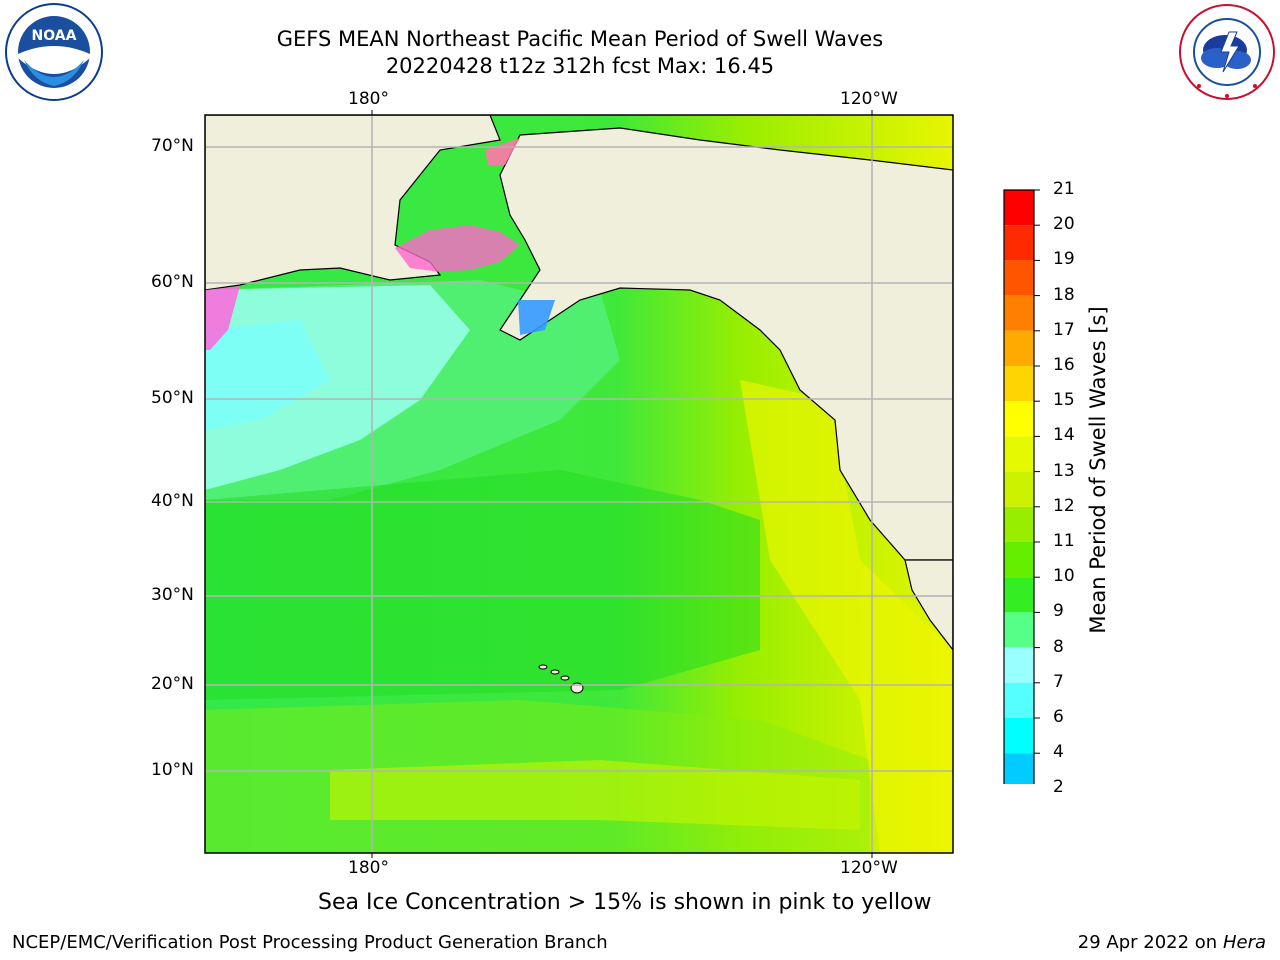 The image size is (1280, 960). What do you see at coordinates (1064, 259) in the screenshot?
I see `colorbar-tick-label: 19` at bounding box center [1064, 259].